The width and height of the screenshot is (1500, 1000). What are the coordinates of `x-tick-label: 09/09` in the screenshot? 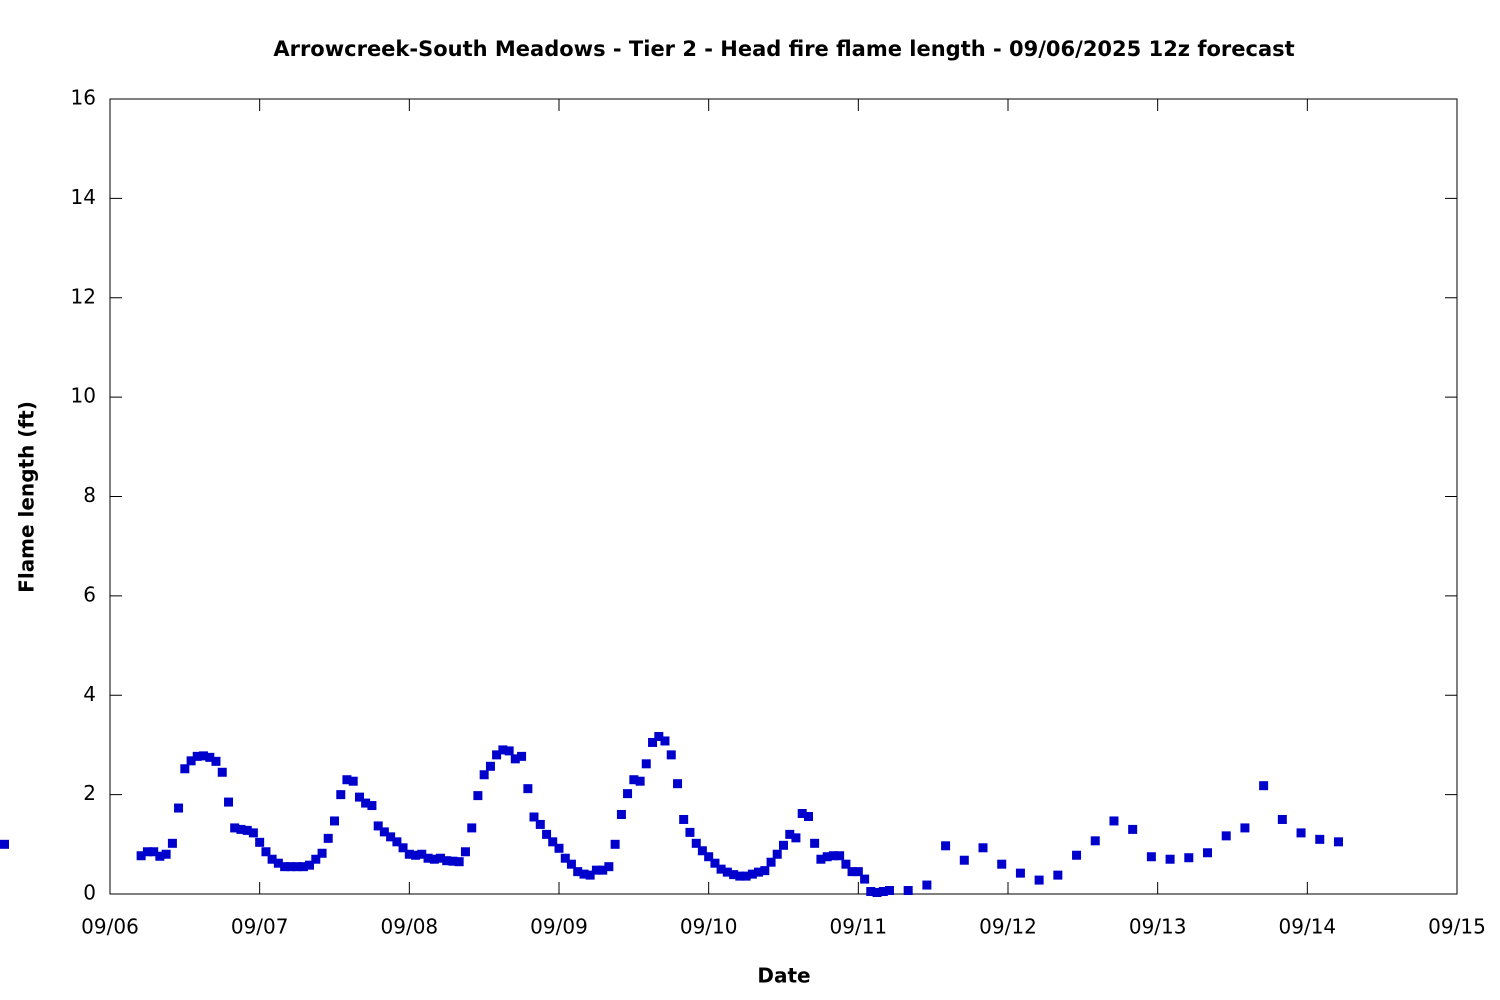 It's located at (559, 927).